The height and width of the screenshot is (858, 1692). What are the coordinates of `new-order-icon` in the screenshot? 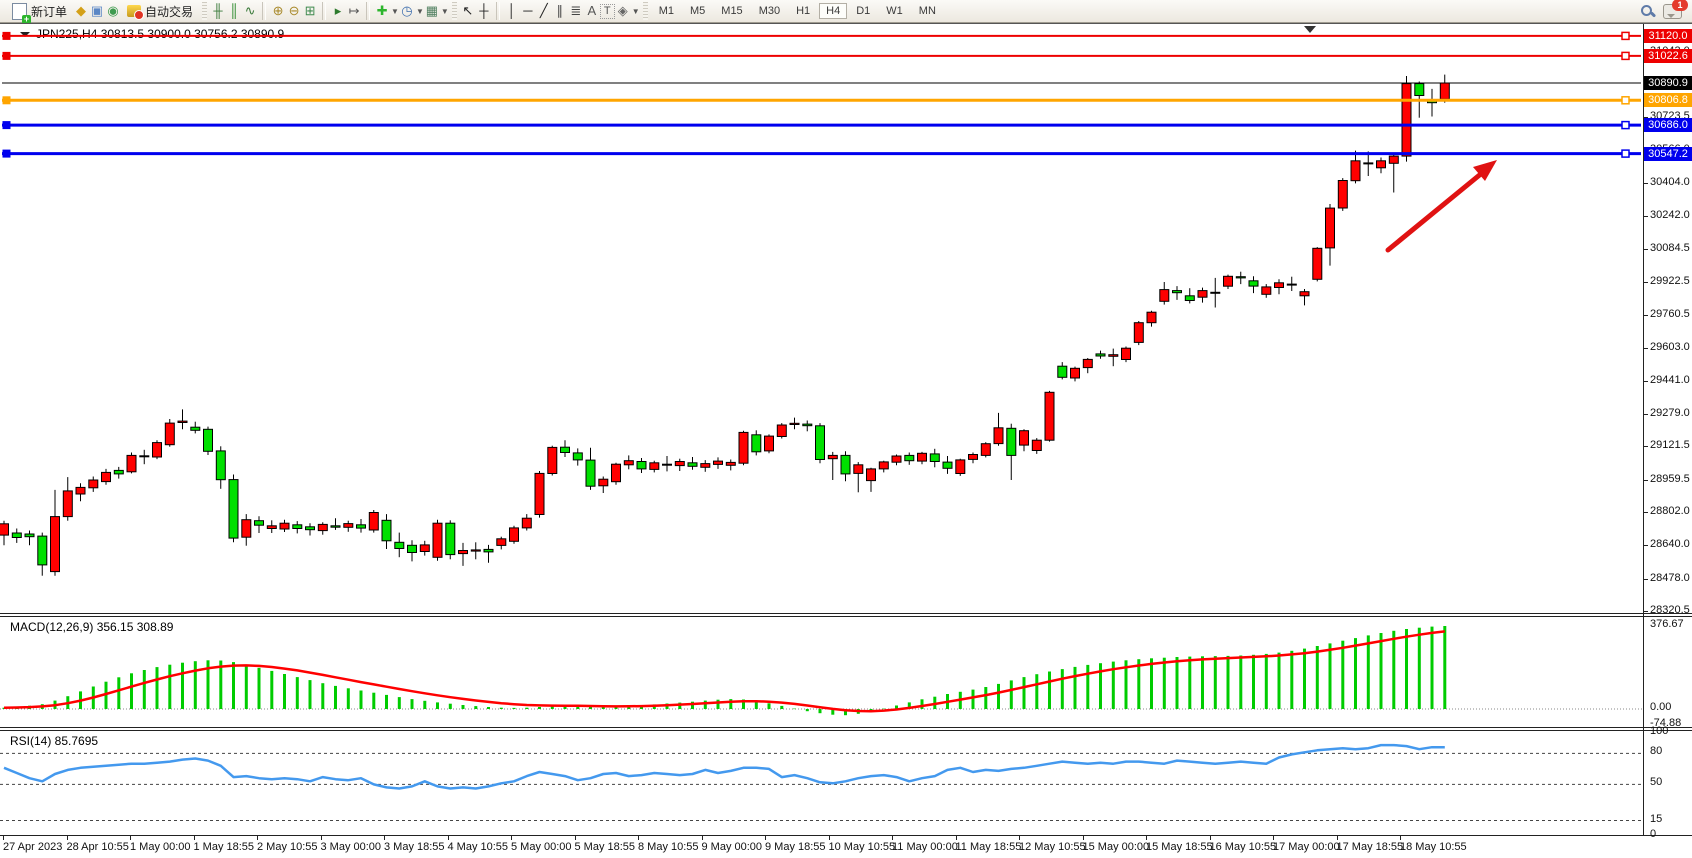 It's located at (21, 13).